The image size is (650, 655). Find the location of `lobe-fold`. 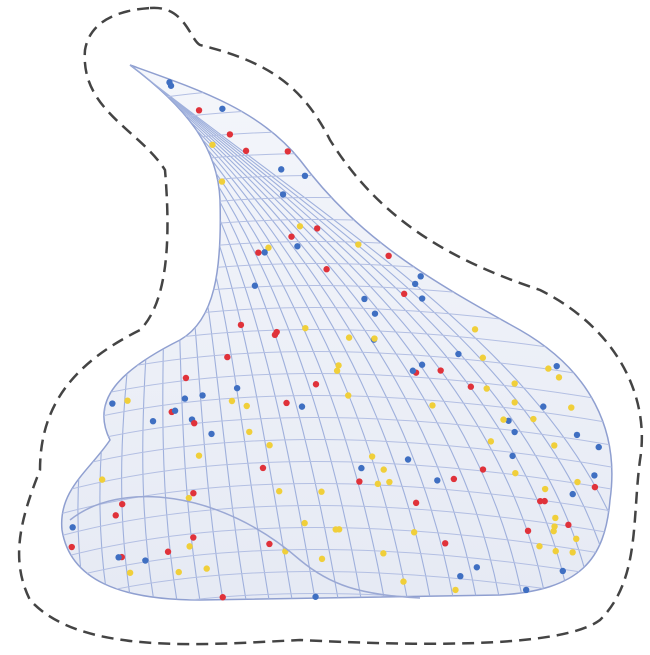

lobe-fold is located at coordinates (245, 547).